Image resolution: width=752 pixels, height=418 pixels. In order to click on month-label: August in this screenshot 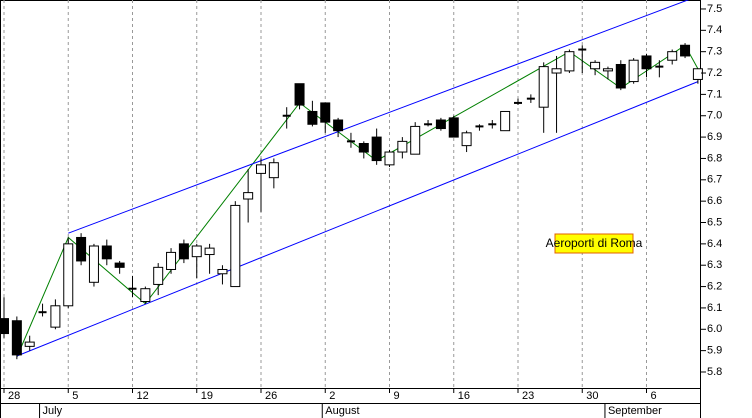, I will do `click(342, 411)`.